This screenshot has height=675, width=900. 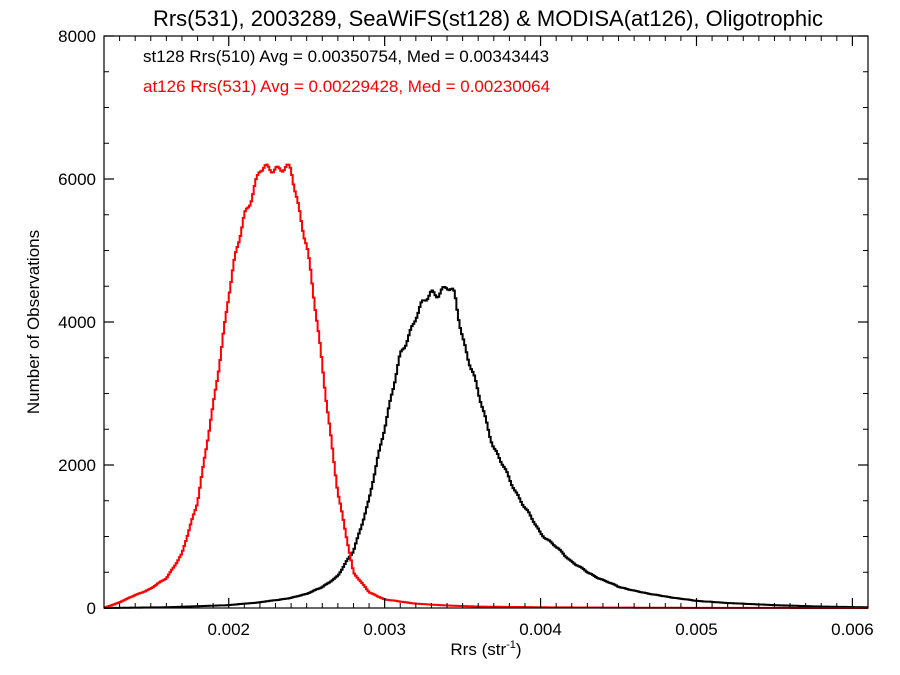 I want to click on y-tick-label: 8000, so click(x=77, y=36).